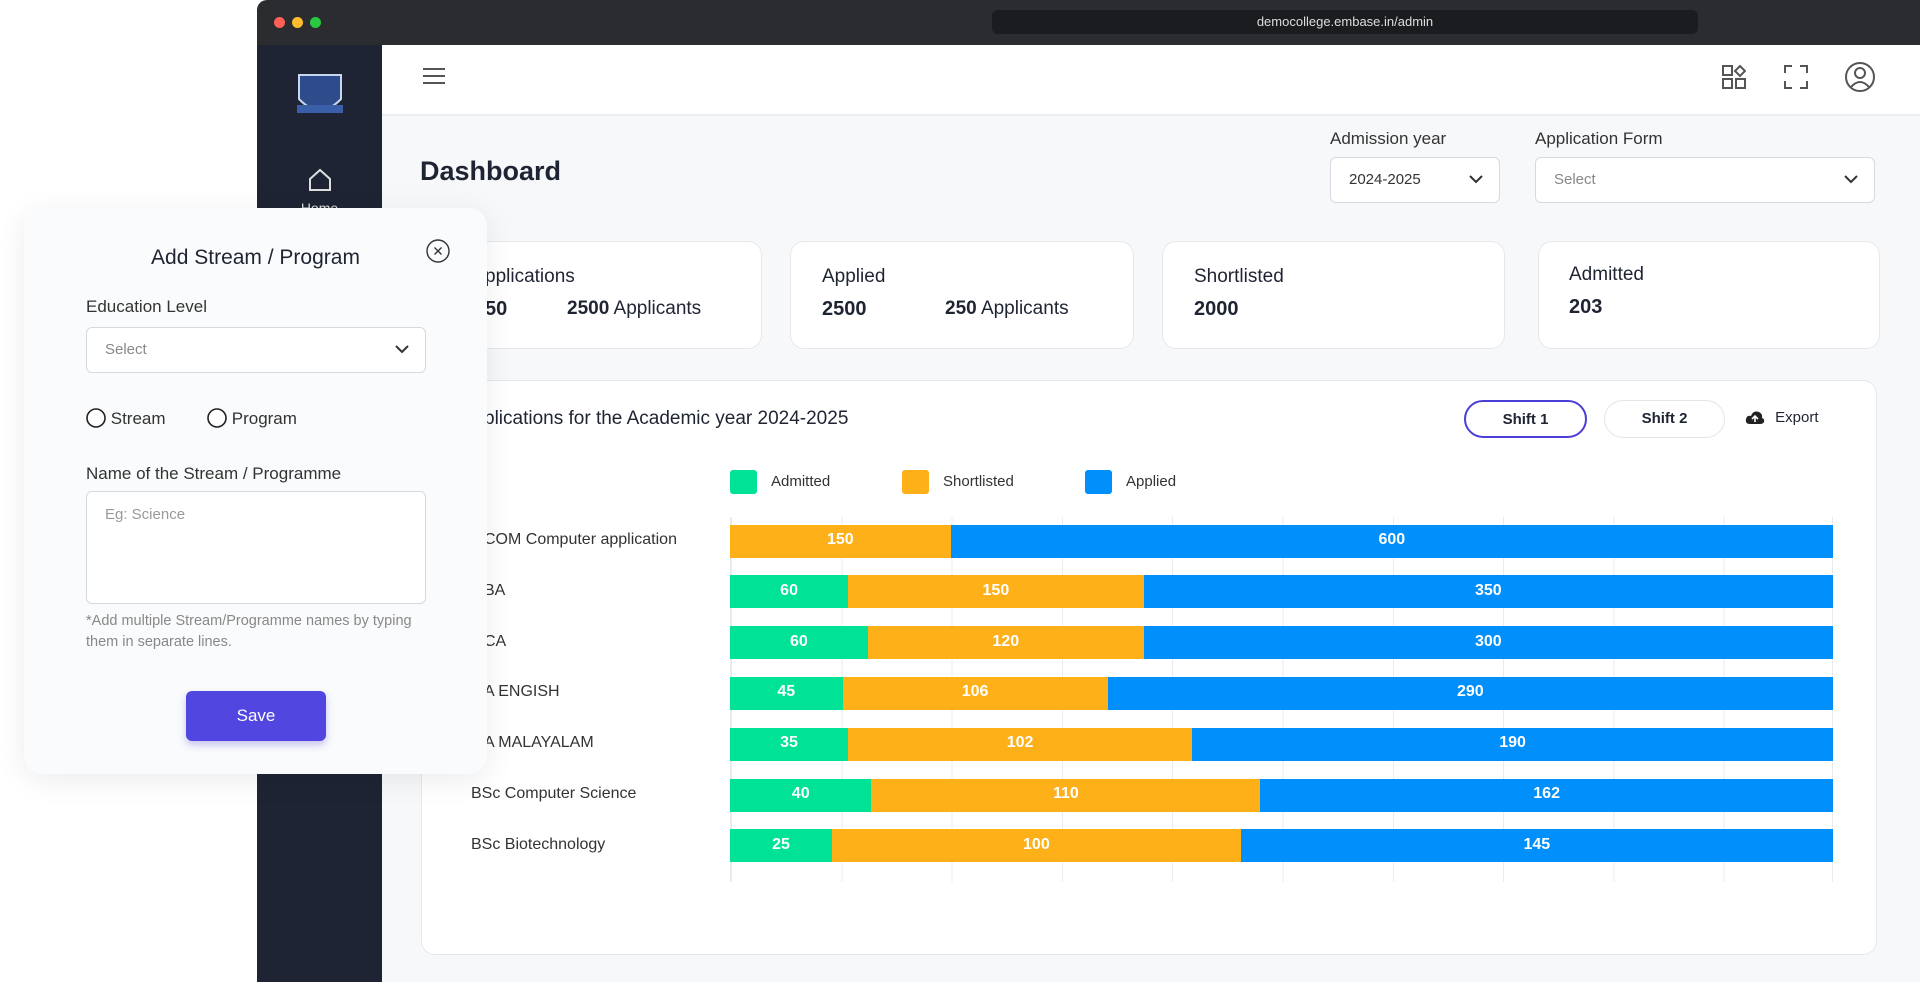 The width and height of the screenshot is (1920, 982). What do you see at coordinates (320, 180) in the screenshot?
I see `home-icon` at bounding box center [320, 180].